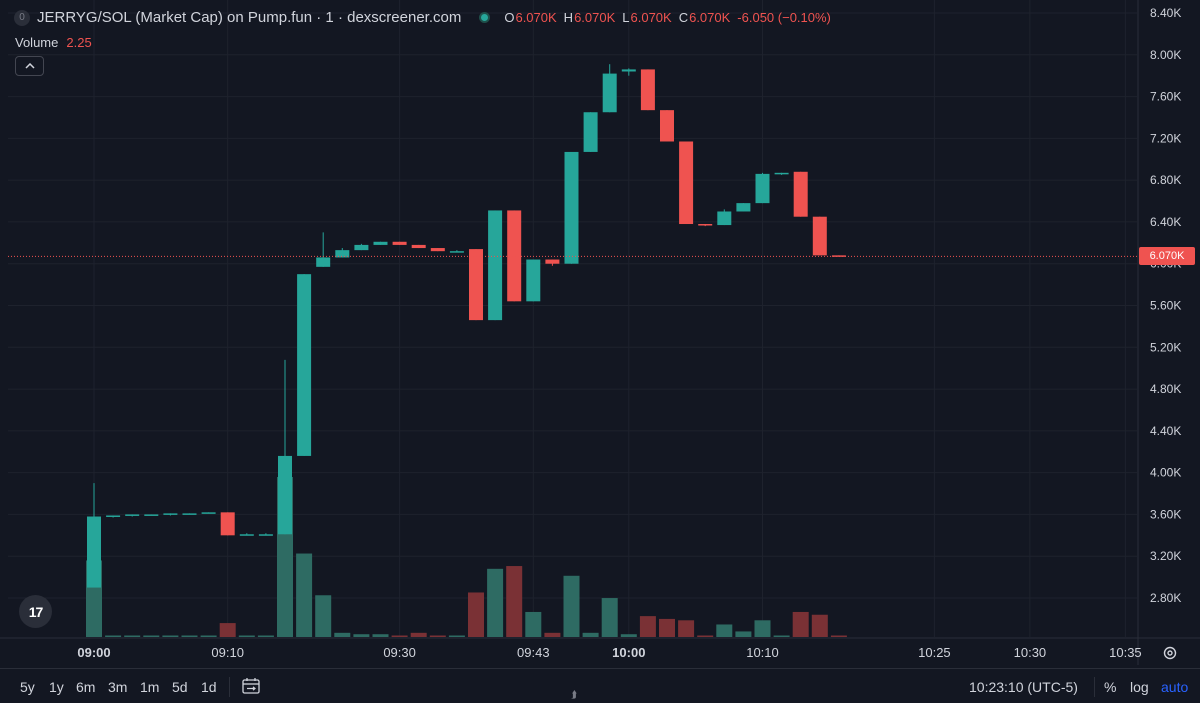  I want to click on low-label: L, so click(626, 17).